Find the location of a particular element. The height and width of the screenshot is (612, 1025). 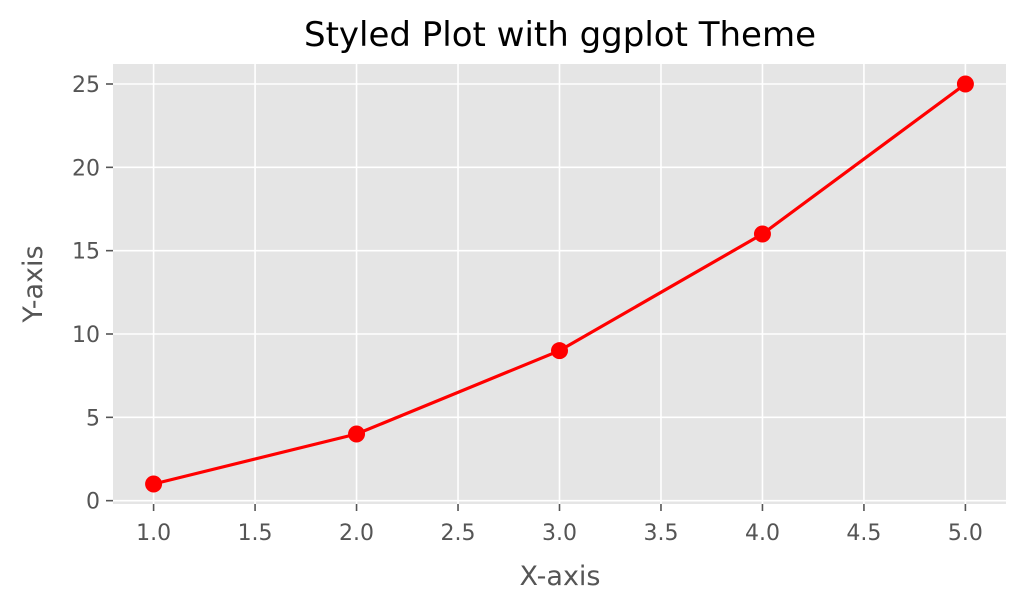

x-tick-label: 3.5 is located at coordinates (660, 533).